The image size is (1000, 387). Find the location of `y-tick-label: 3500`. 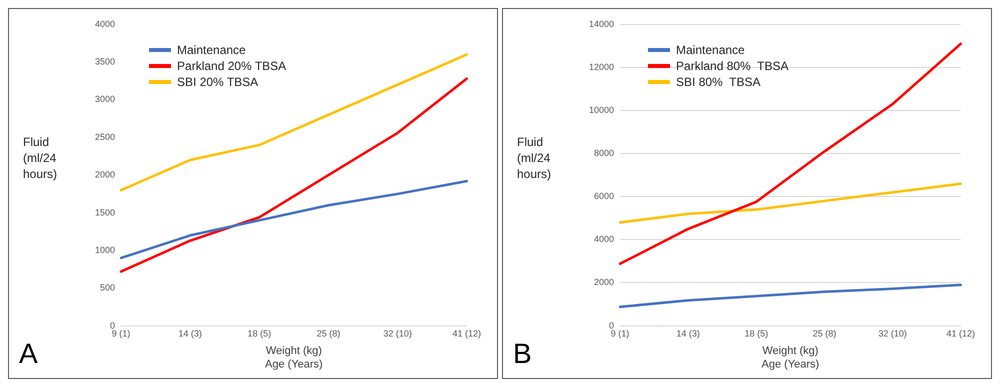

y-tick-label: 3500 is located at coordinates (105, 61).